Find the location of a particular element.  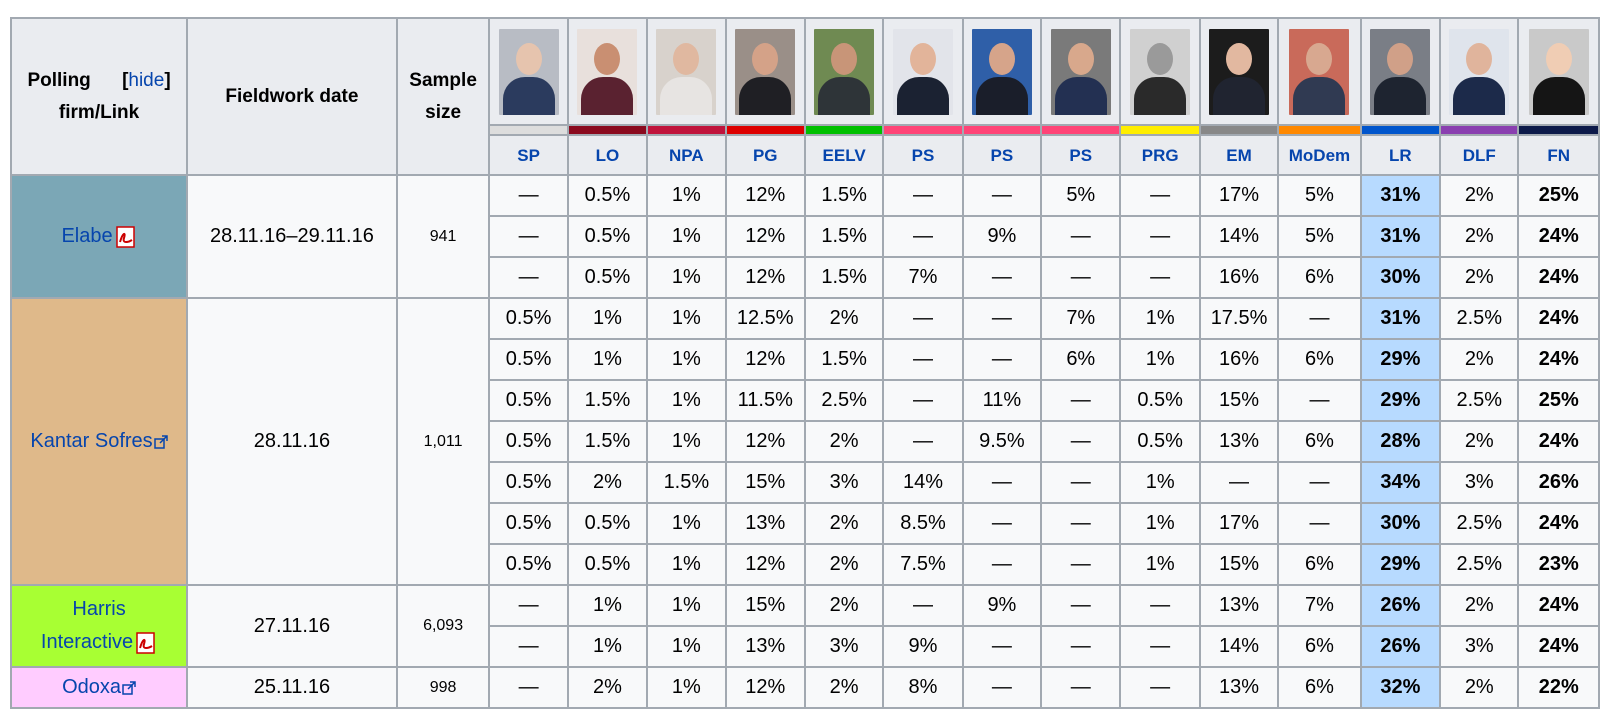

sample-header-label: Sample is located at coordinates (443, 80).